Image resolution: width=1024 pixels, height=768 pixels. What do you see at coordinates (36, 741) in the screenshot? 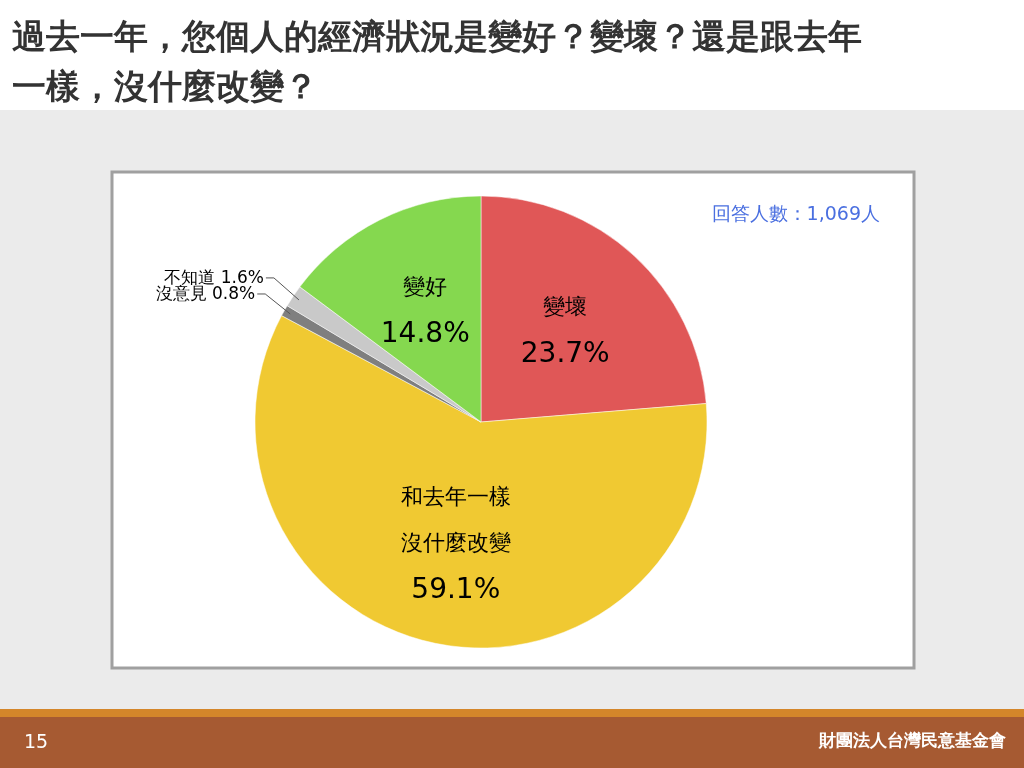
I see `text: 15` at bounding box center [36, 741].